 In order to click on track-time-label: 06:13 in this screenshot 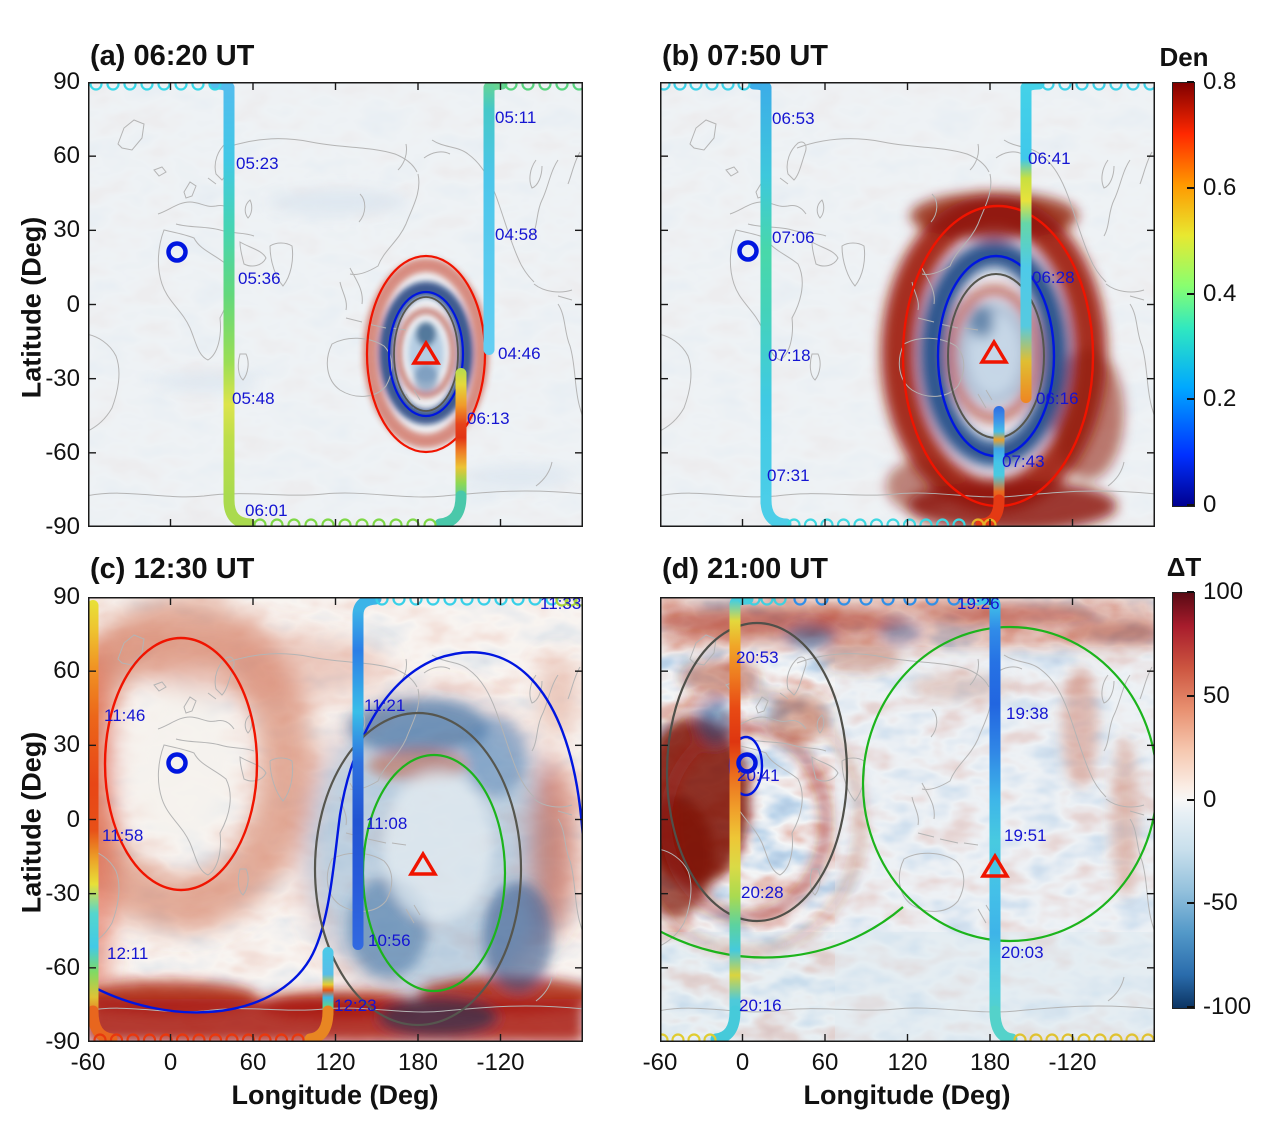, I will do `click(488, 418)`.